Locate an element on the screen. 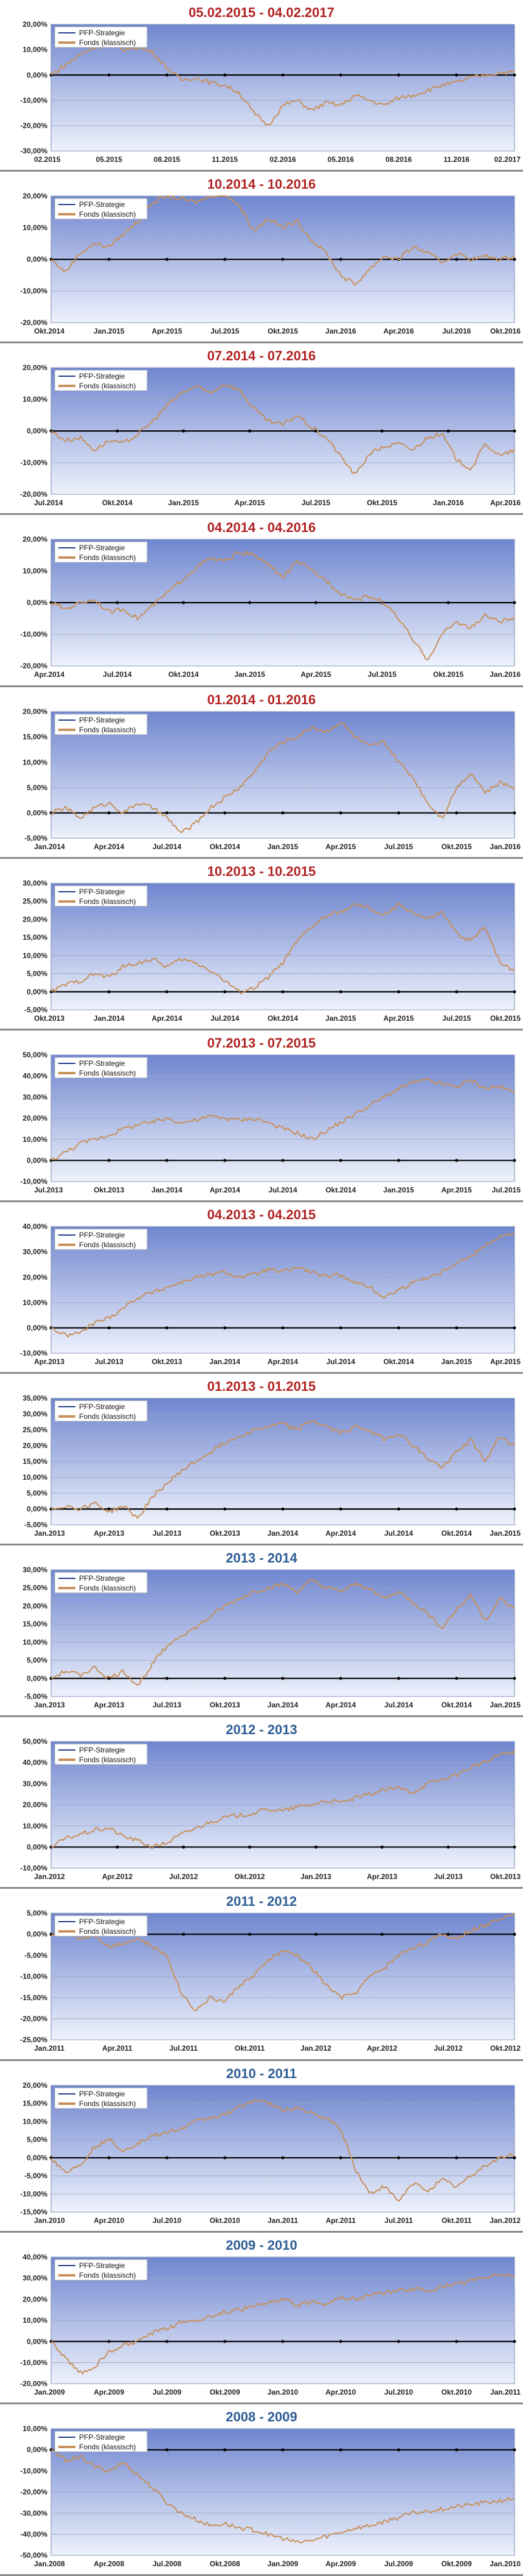 The height and width of the screenshot is (2576, 523). x-tick-label: Jan.2008 is located at coordinates (49, 2564).